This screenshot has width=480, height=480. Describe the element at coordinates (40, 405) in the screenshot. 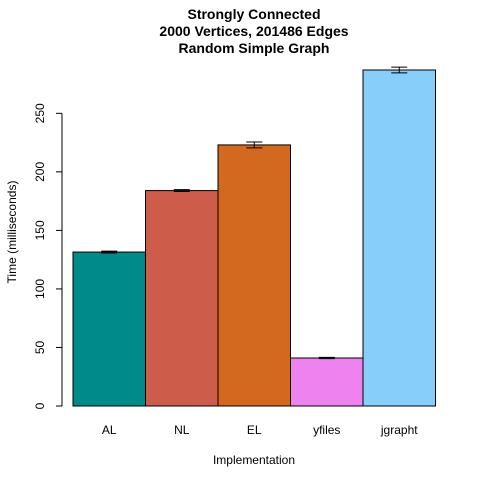

I see `y-tick-label-0: 0` at that location.